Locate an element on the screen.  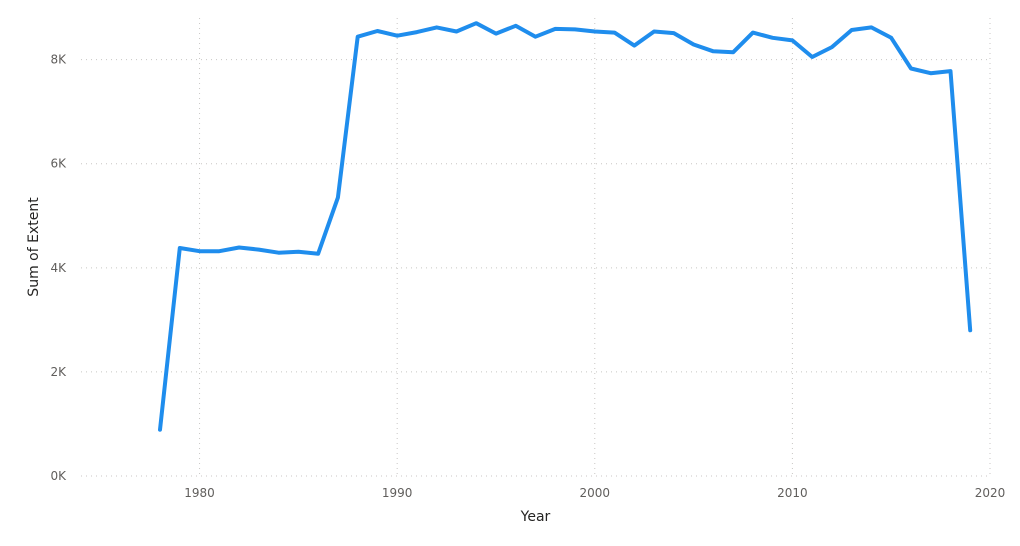
x-tick-label: 1990 is located at coordinates (397, 493).